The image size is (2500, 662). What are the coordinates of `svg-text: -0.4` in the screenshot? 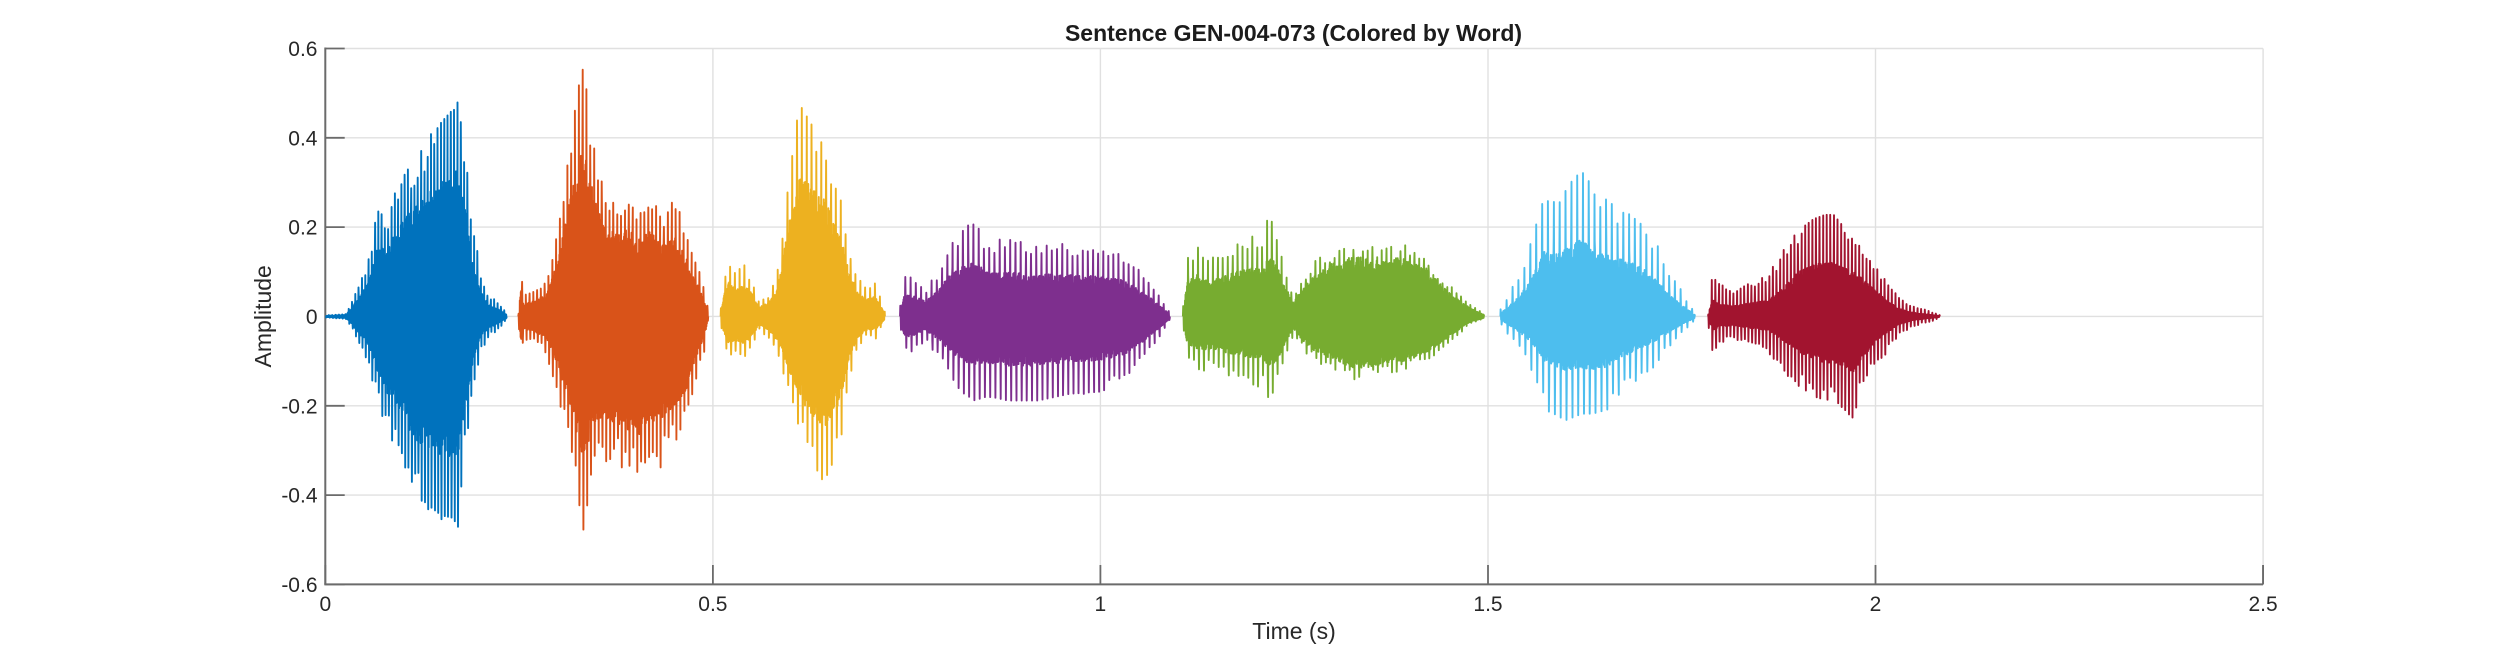 It's located at (299, 496).